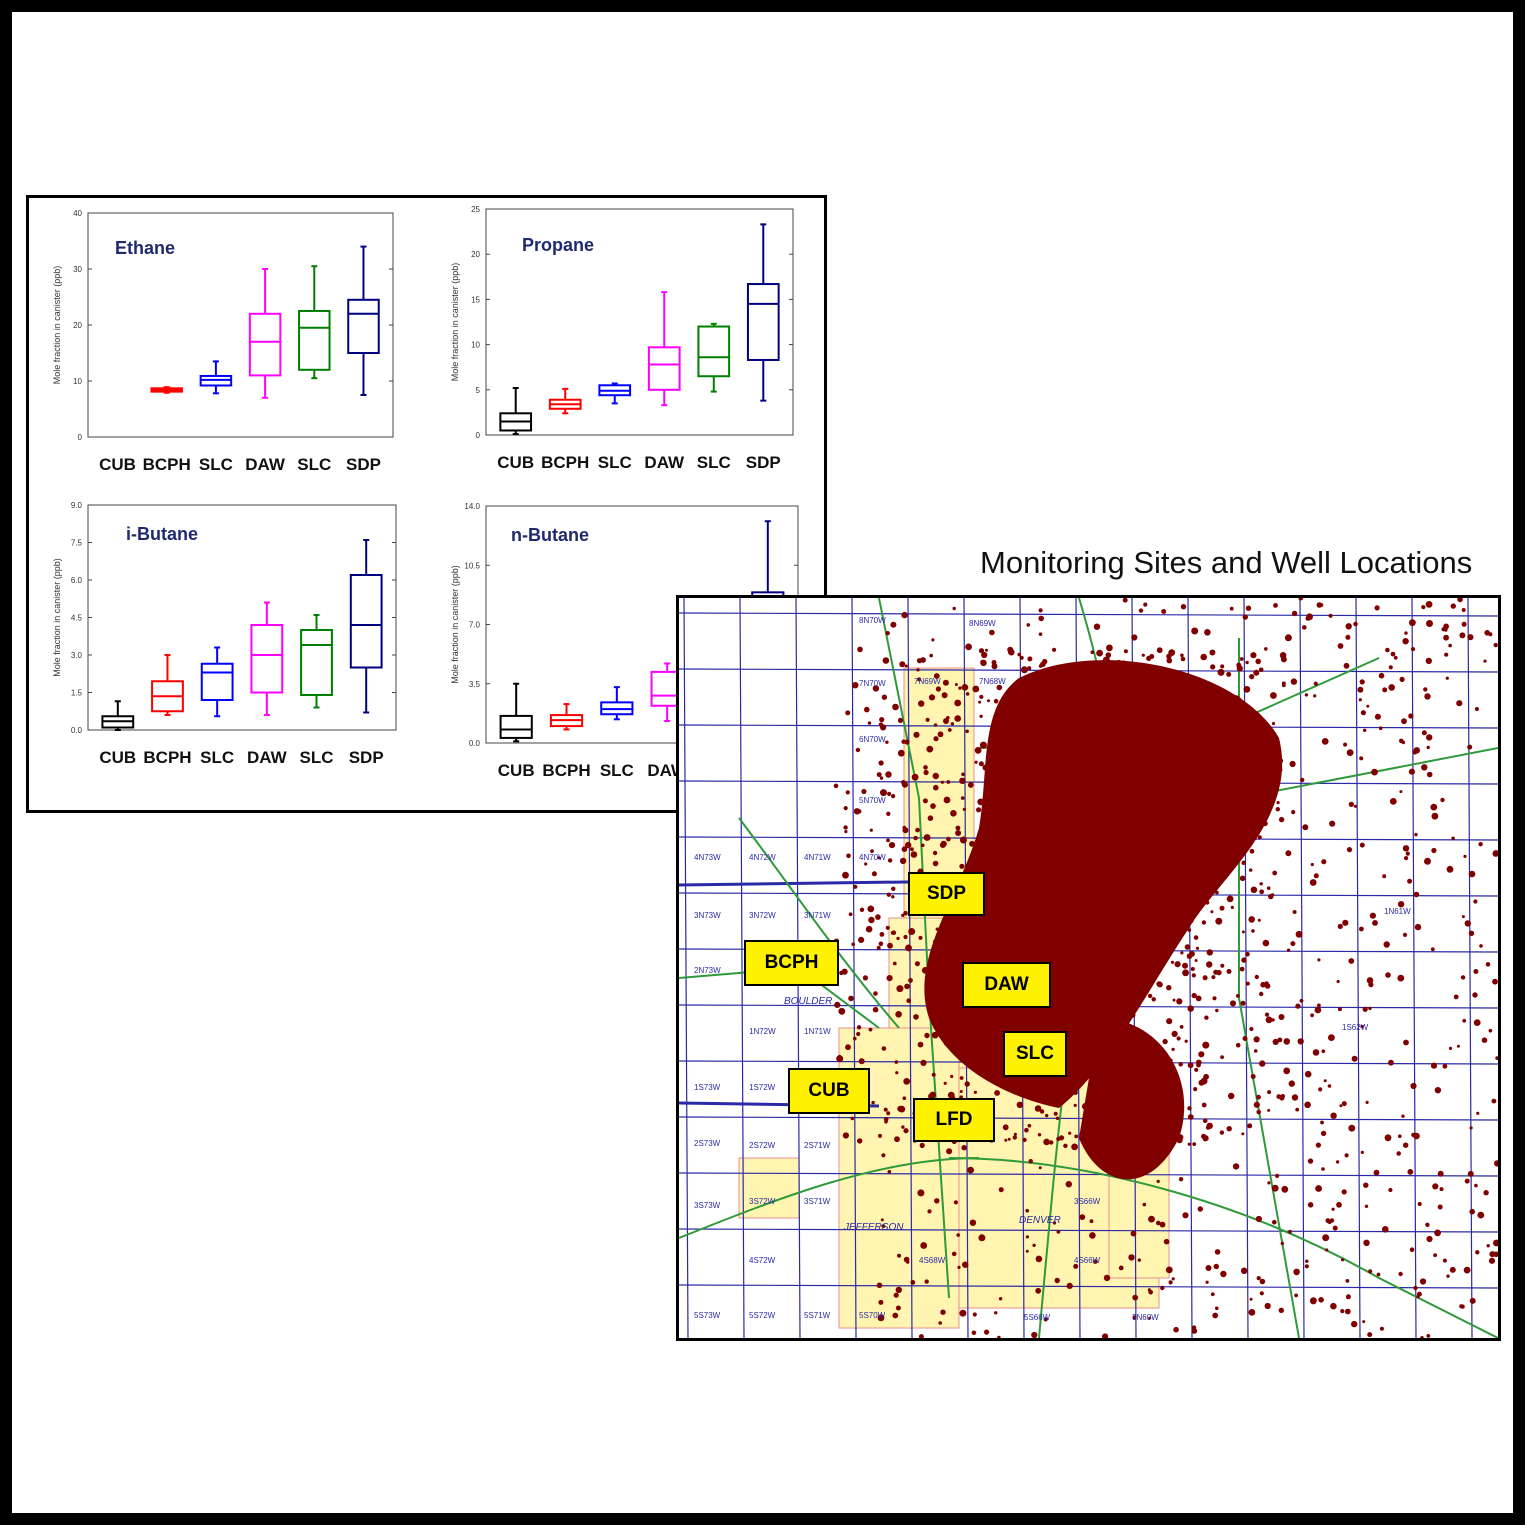 Image resolution: width=1525 pixels, height=1525 pixels. I want to click on chart-title: n-Butane, so click(550, 535).